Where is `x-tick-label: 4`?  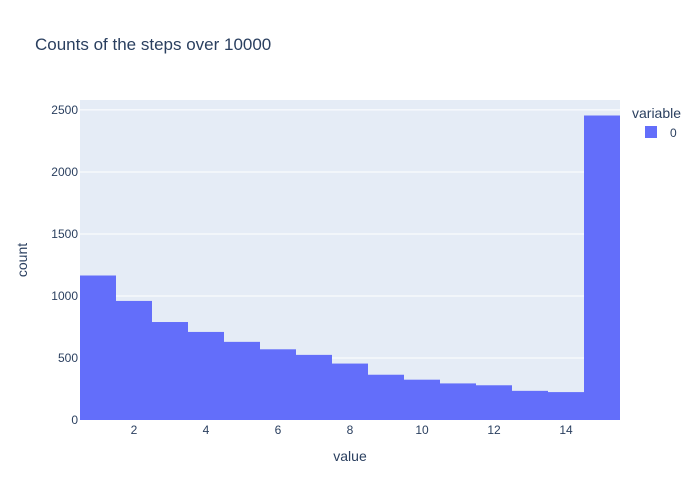 x-tick-label: 4 is located at coordinates (206, 430).